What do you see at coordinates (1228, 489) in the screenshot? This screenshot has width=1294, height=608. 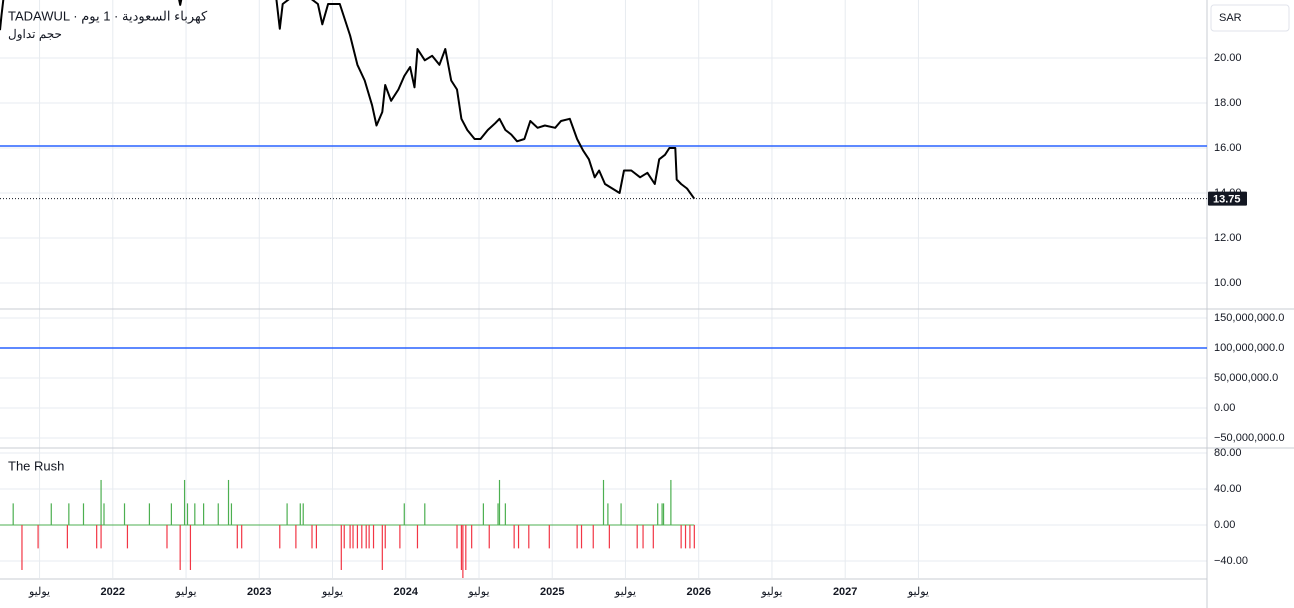 I see `y-tick-label: 40.00` at bounding box center [1228, 489].